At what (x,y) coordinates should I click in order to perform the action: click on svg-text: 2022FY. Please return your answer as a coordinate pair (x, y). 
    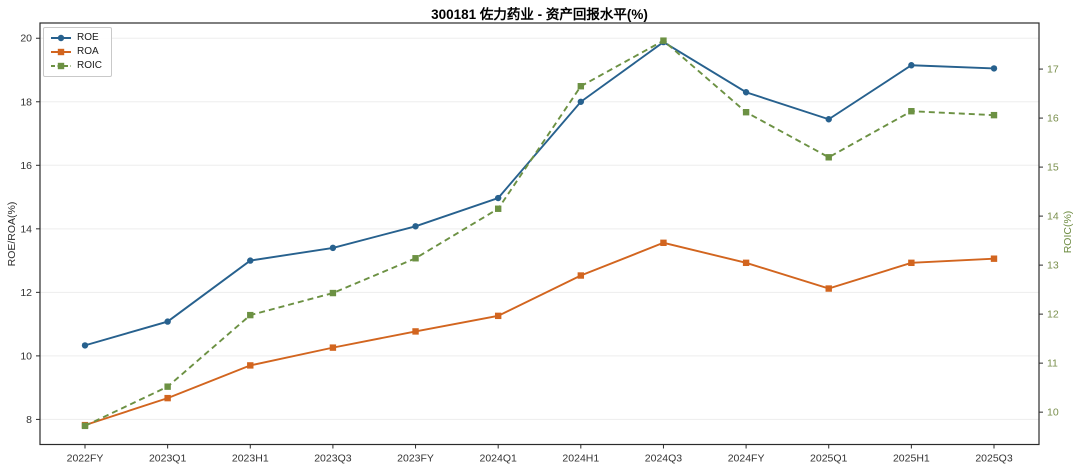
    Looking at the image, I should click on (85, 459).